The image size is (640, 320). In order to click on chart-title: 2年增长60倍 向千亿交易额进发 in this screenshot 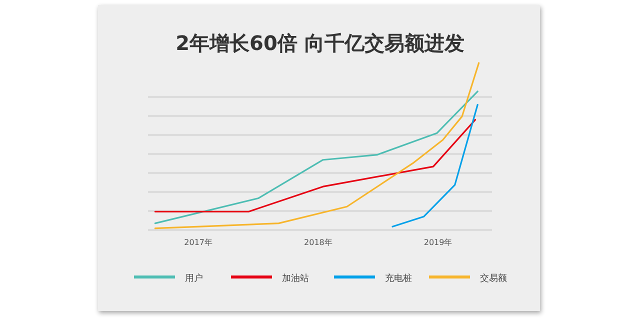, I will do `click(320, 43)`.